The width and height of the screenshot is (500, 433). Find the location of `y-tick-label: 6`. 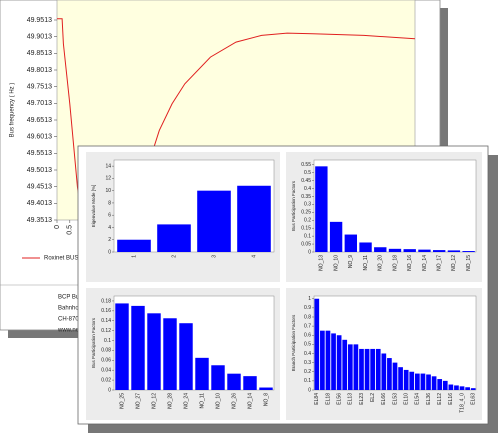

y-tick-label: 6 is located at coordinates (109, 216).